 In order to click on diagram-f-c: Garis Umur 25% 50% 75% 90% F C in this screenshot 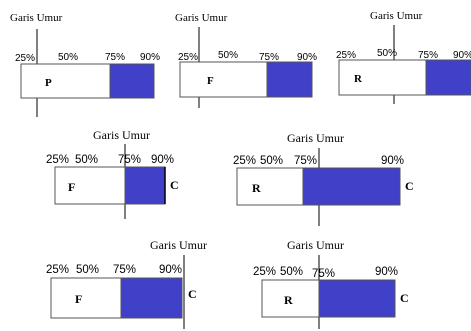, I will do `click(112, 173)`.